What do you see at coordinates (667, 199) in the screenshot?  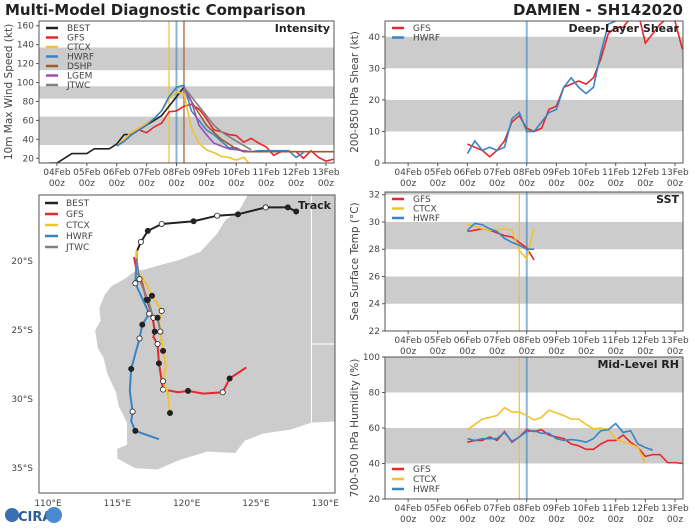 I see `panel-title: SST` at bounding box center [667, 199].